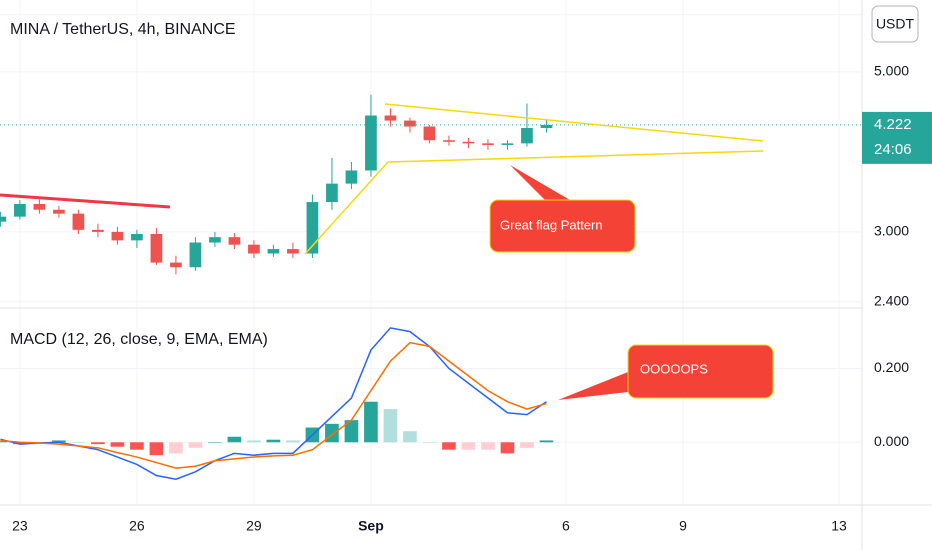  I want to click on scale-button, so click(895, 24).